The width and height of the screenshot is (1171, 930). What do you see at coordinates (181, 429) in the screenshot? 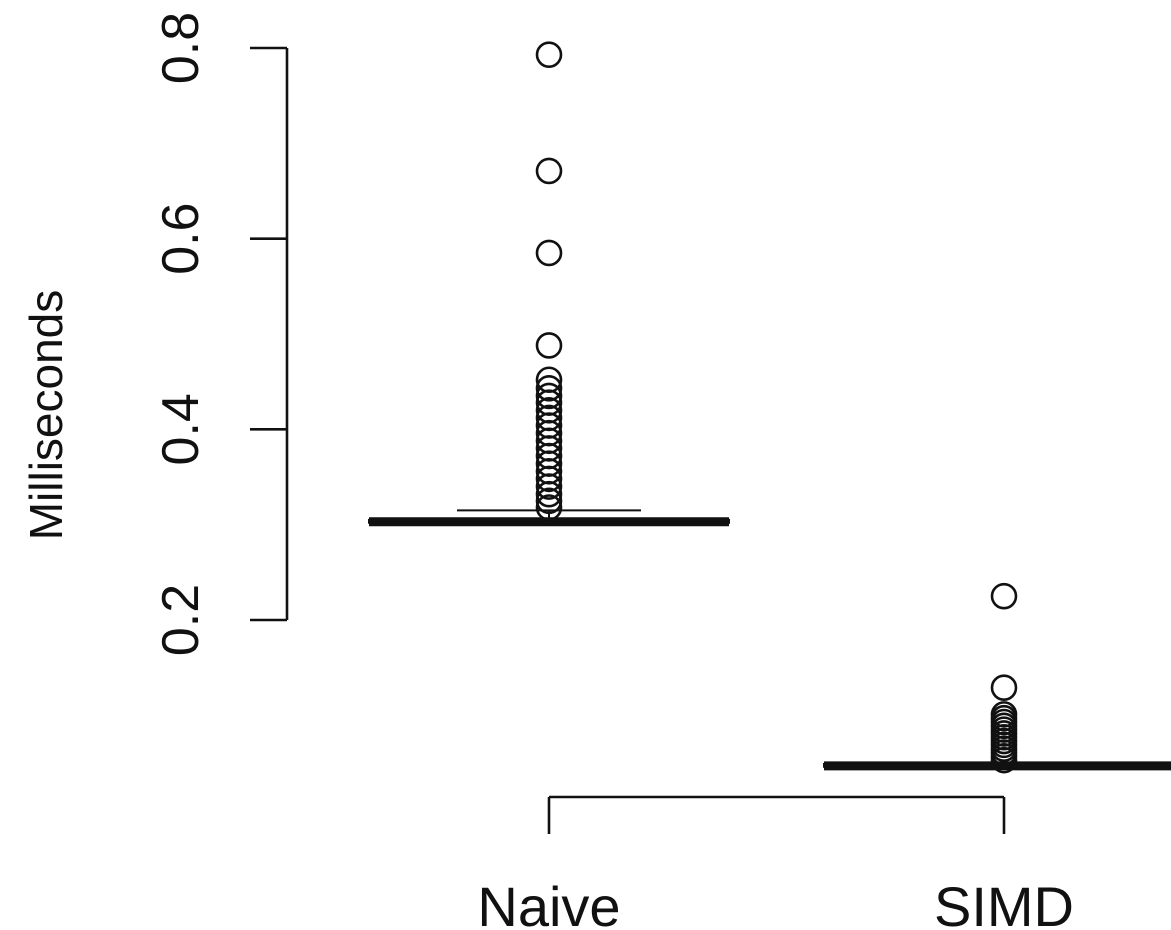
I see `y-tick-label: 0.4` at bounding box center [181, 429].